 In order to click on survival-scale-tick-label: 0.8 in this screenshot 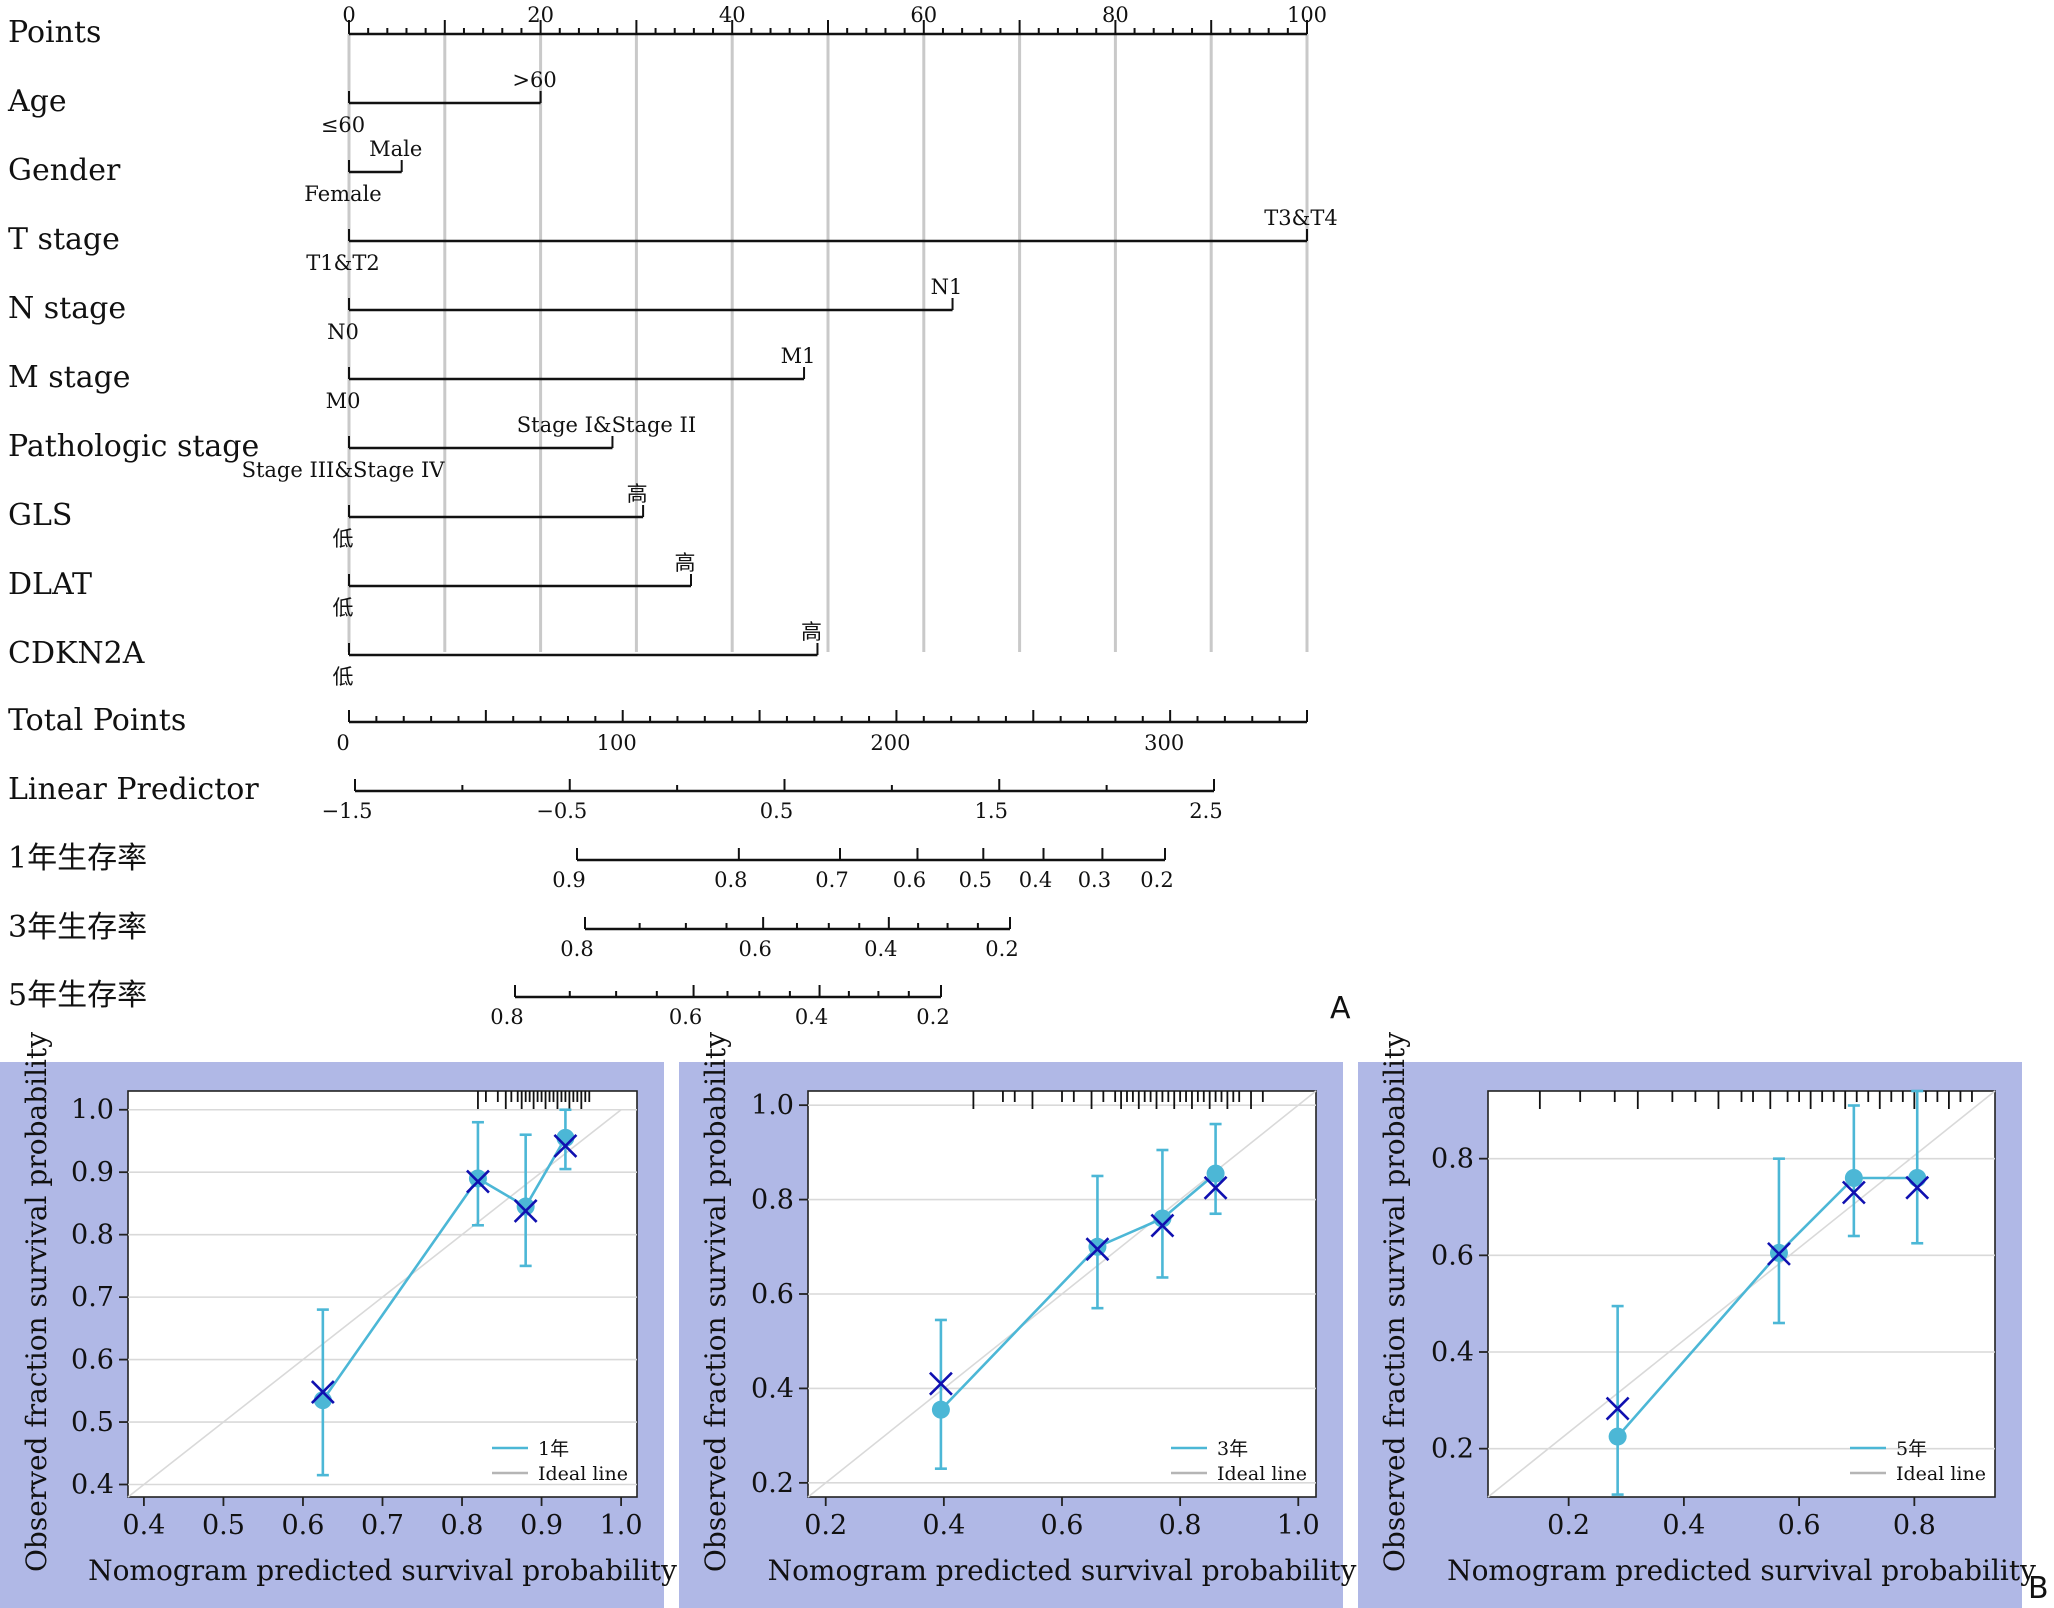, I will do `click(730, 880)`.